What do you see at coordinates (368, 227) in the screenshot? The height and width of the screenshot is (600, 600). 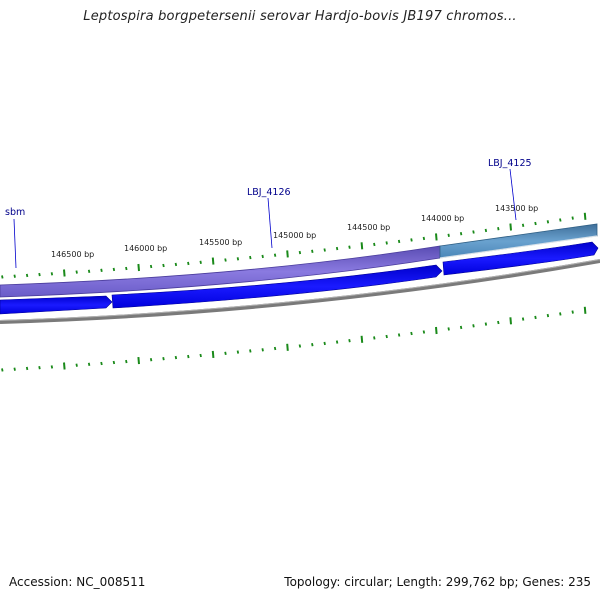 I see `ruler-label: 144500 bp` at bounding box center [368, 227].